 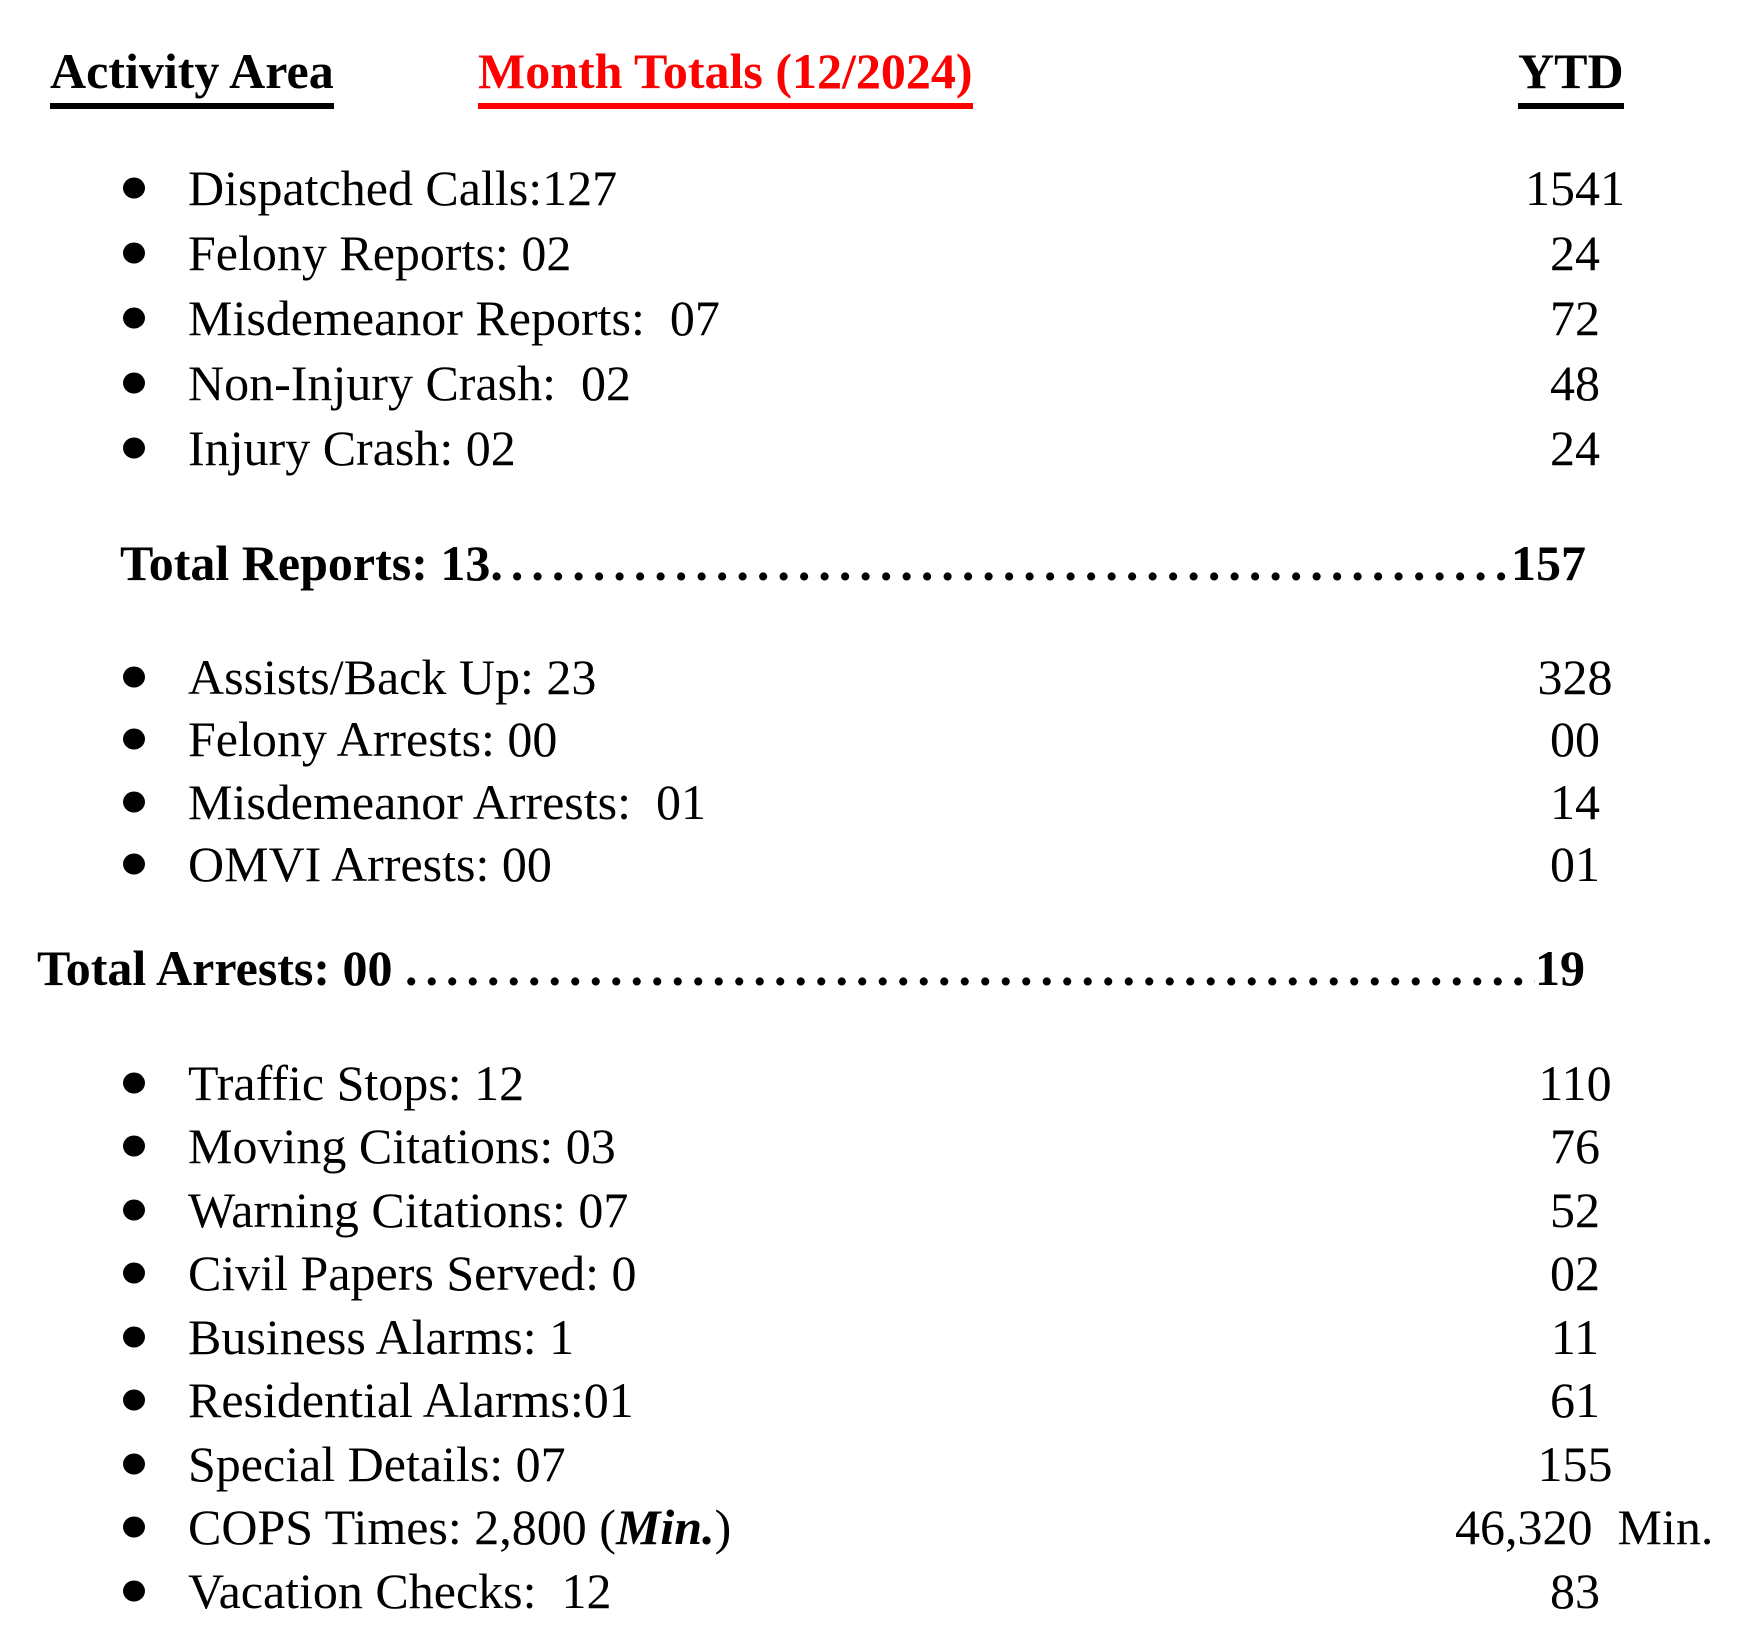 I want to click on item-ytd-value: 14, so click(x=1575, y=802).